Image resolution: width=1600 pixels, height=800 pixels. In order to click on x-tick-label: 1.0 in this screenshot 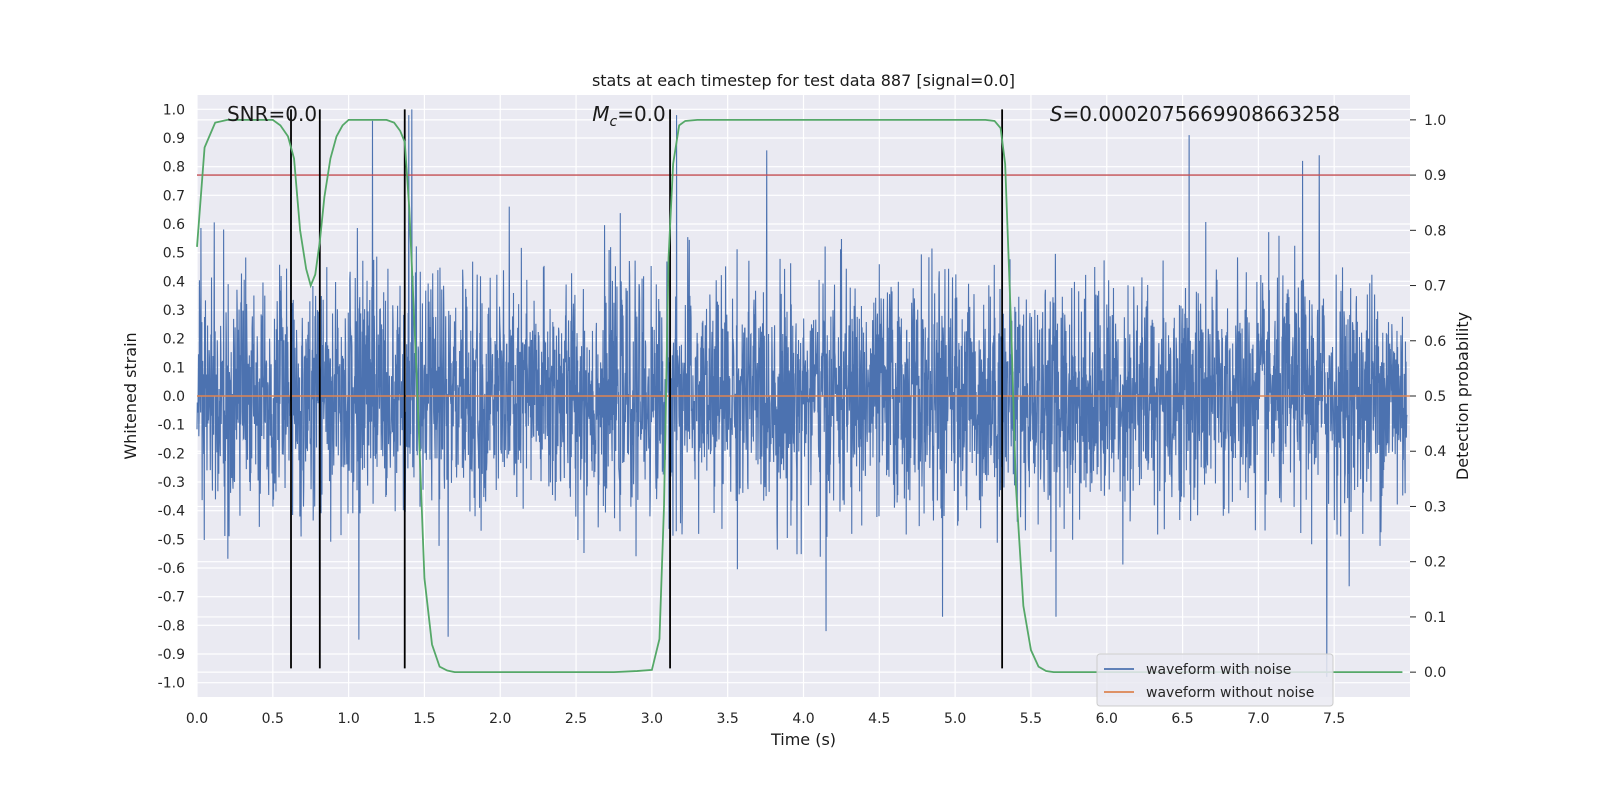, I will do `click(348, 719)`.